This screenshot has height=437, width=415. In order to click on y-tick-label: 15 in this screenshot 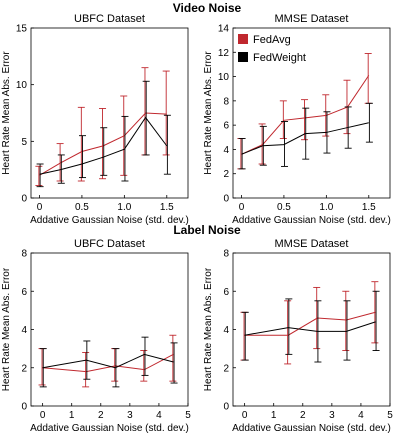, I will do `click(22, 29)`.